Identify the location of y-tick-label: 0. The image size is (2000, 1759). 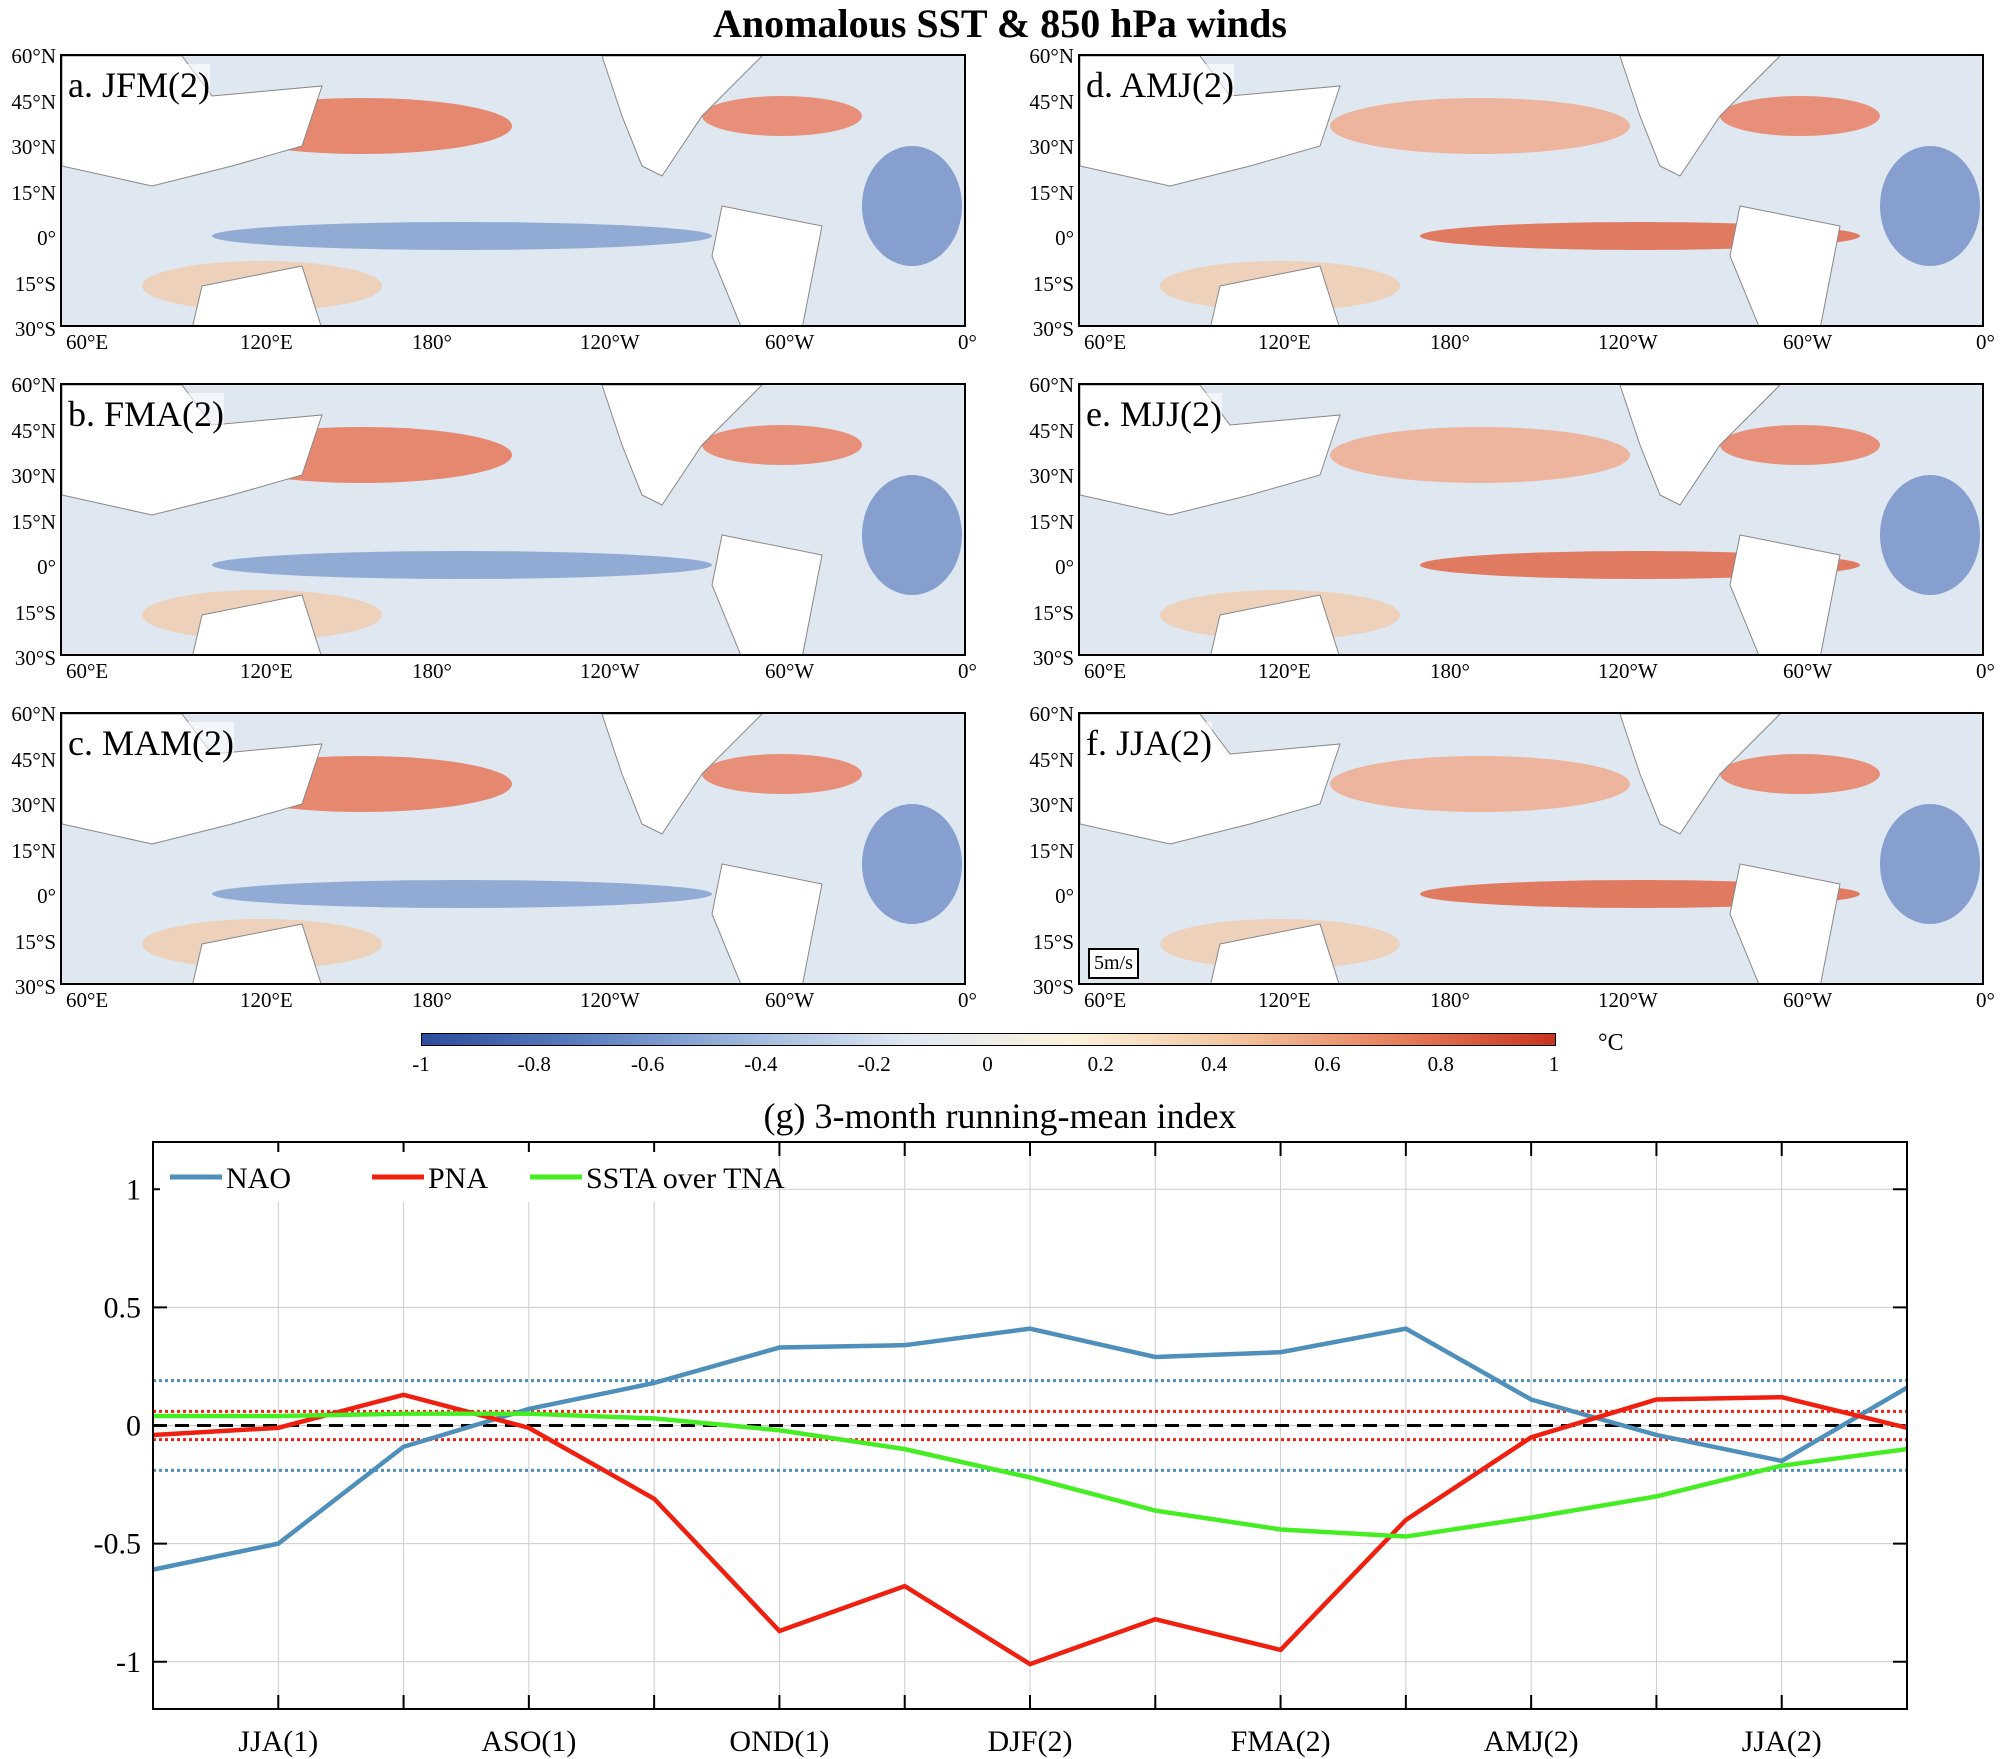
(133, 1426).